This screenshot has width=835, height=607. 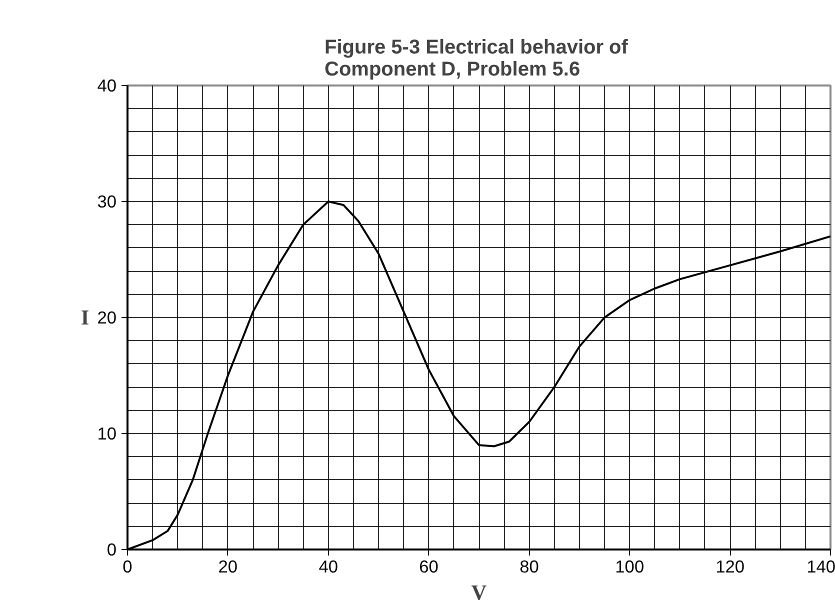 What do you see at coordinates (107, 434) in the screenshot?
I see `y-tick-label: 10` at bounding box center [107, 434].